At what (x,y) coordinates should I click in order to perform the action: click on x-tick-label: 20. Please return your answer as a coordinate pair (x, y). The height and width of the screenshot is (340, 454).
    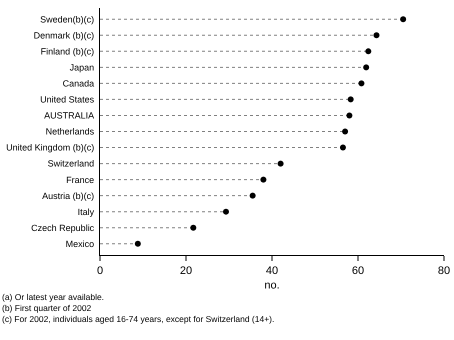
    Looking at the image, I should click on (186, 271).